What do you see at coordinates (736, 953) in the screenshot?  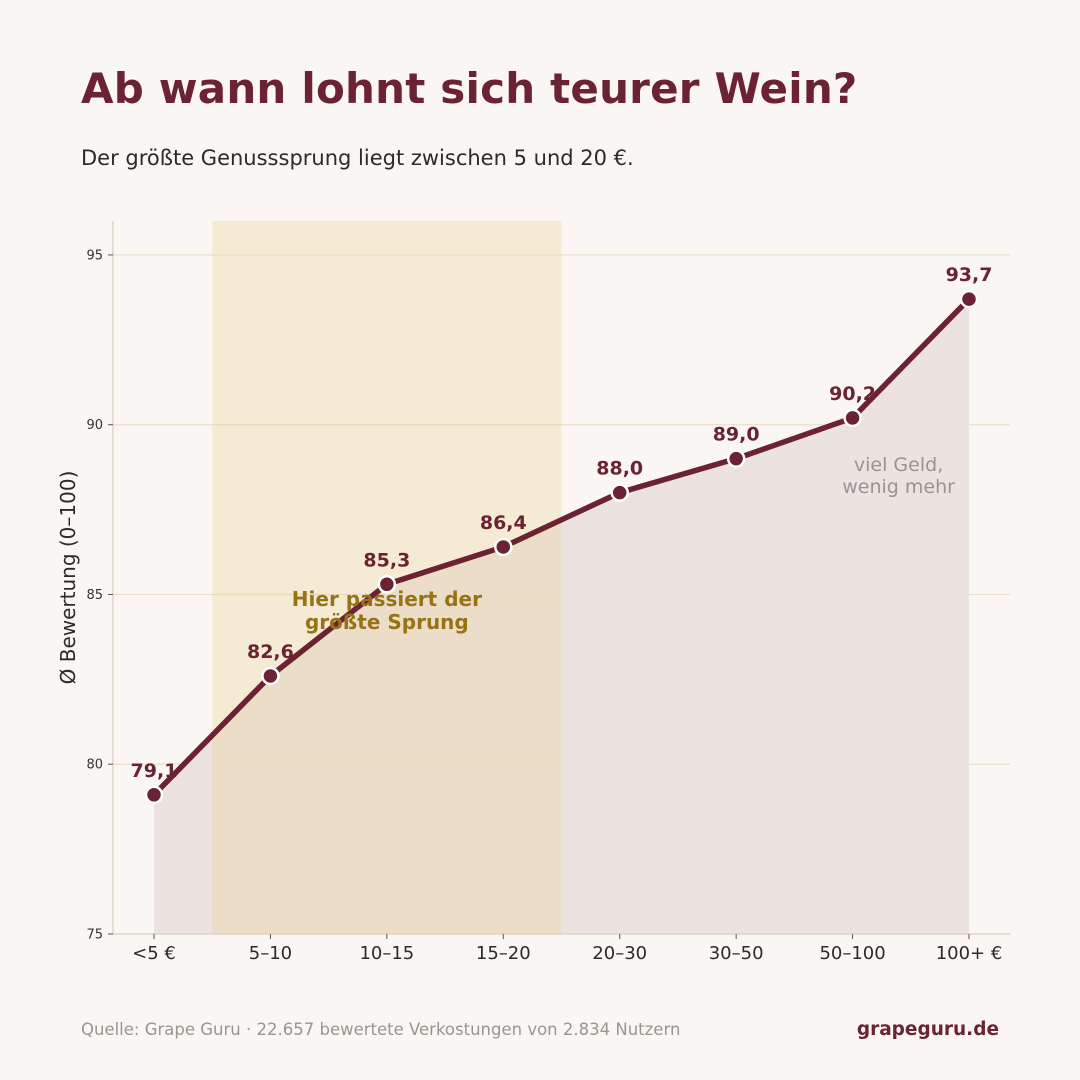 I see `x-tick-label-5: 30–50` at bounding box center [736, 953].